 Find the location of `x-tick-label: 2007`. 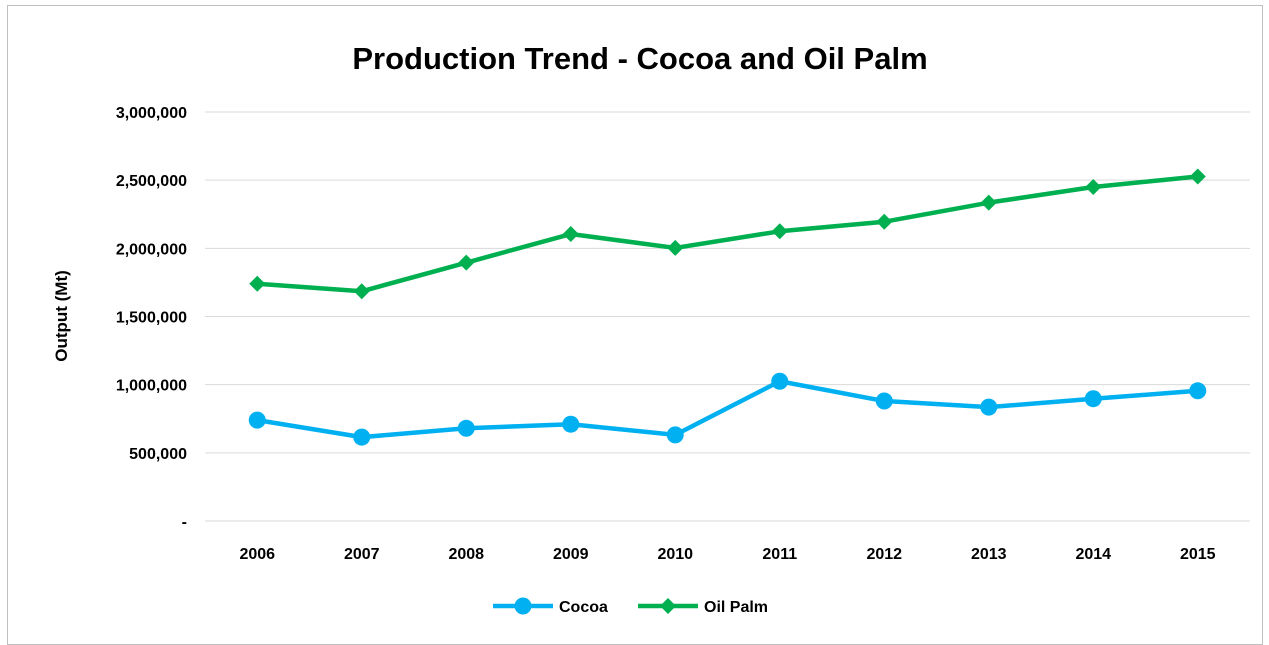

x-tick-label: 2007 is located at coordinates (362, 554).